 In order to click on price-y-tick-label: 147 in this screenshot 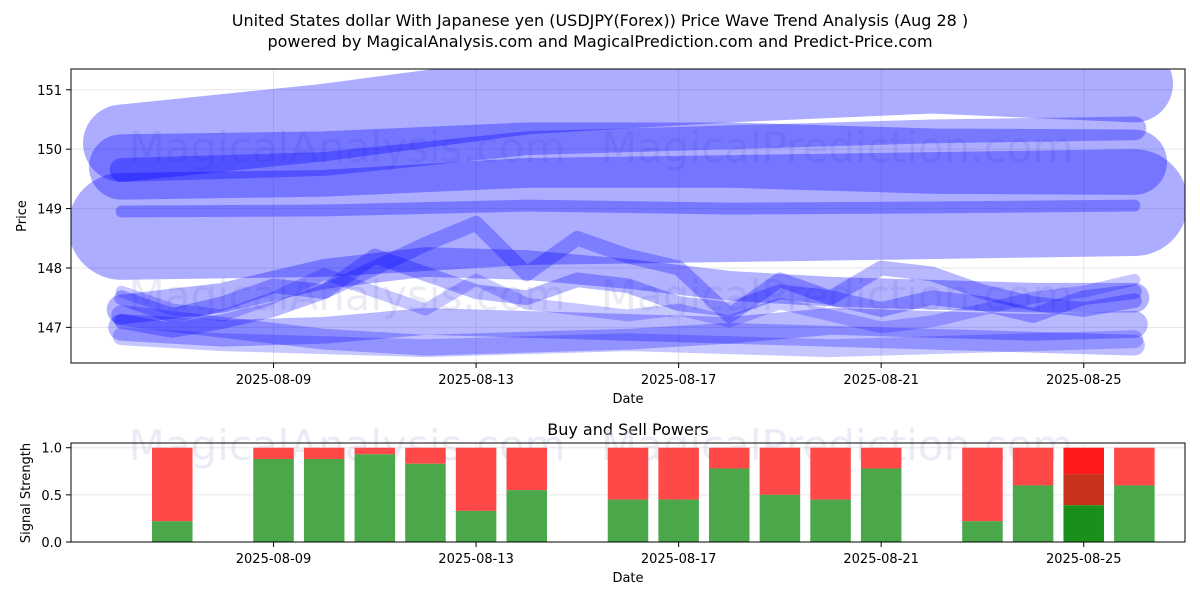, I will do `click(49, 328)`.